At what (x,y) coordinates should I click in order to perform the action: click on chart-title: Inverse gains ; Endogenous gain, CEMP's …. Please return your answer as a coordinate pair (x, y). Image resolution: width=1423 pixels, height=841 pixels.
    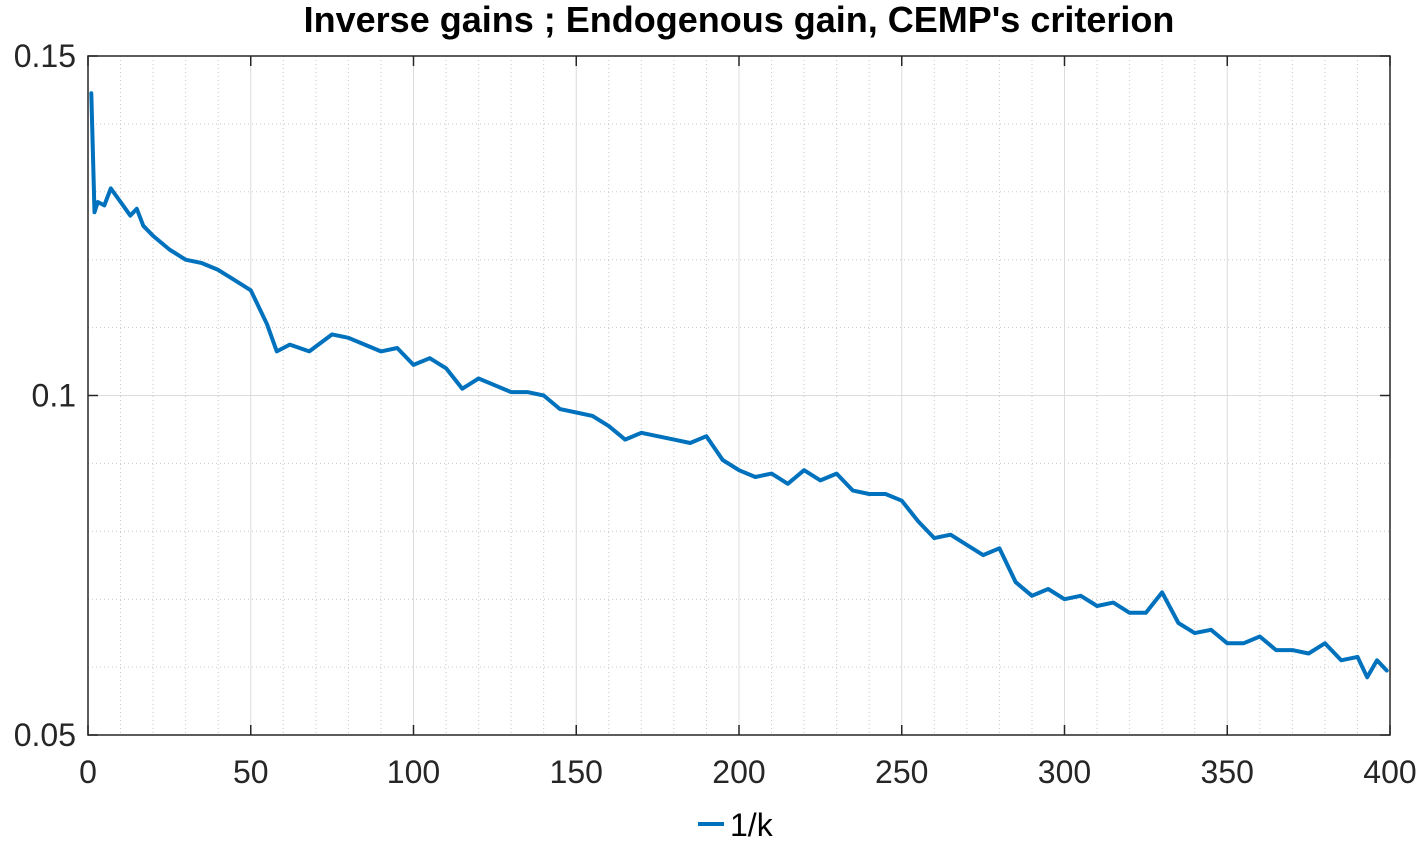
    Looking at the image, I should click on (739, 20).